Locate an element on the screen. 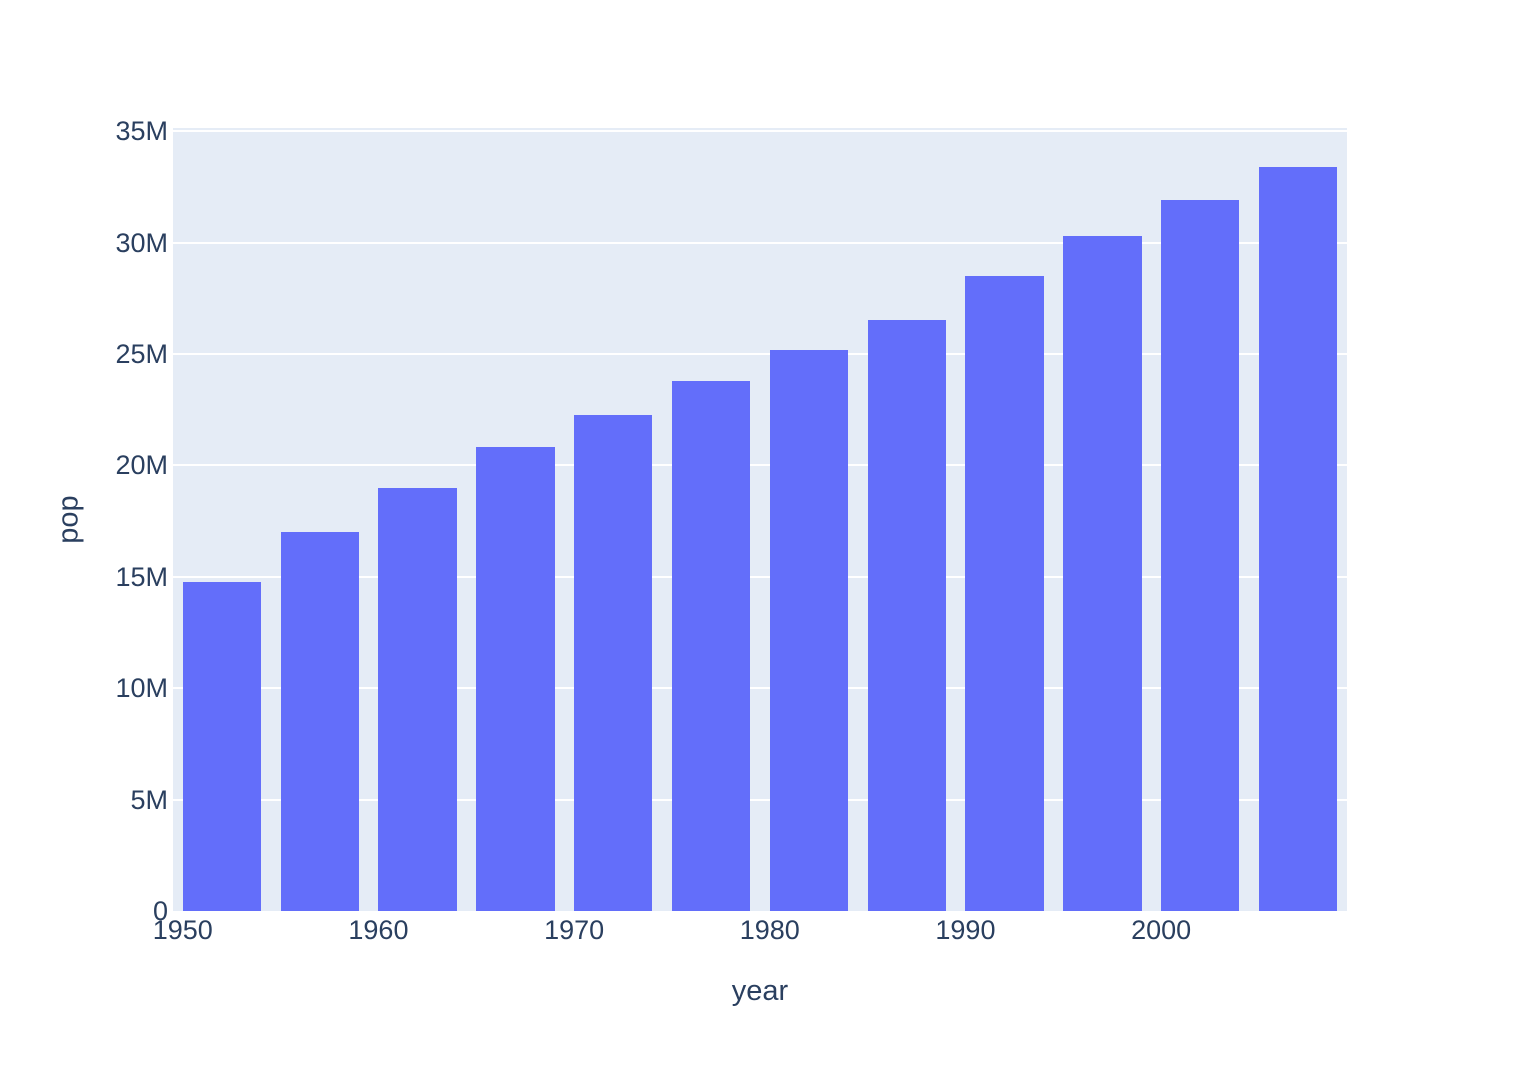  bar-1977 is located at coordinates (711, 645).